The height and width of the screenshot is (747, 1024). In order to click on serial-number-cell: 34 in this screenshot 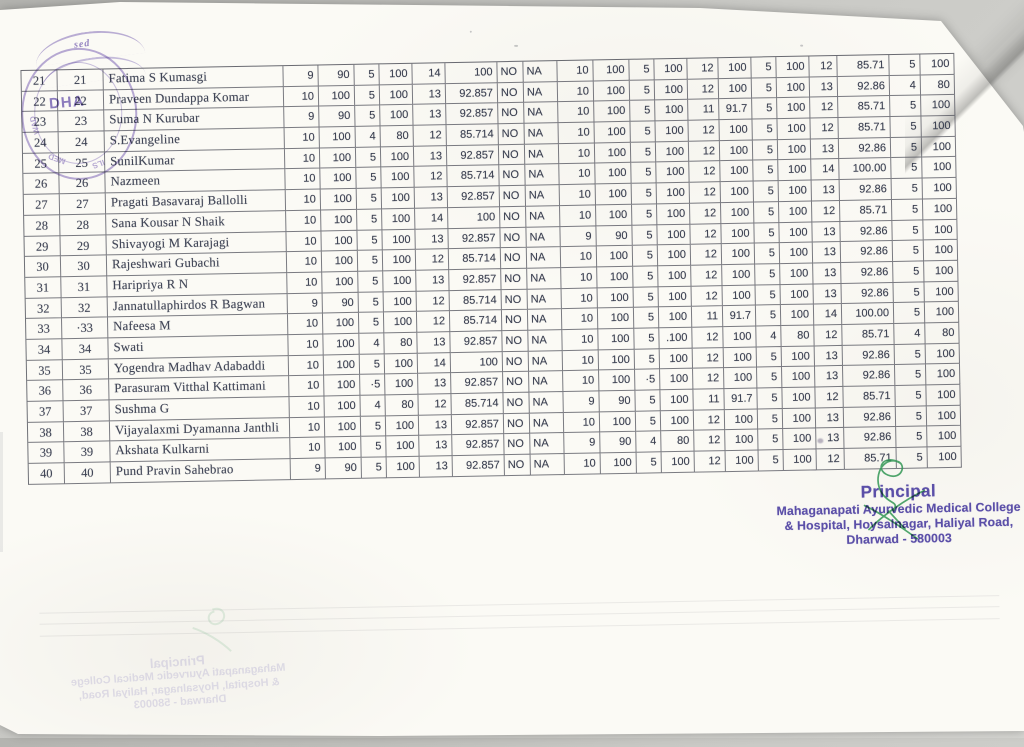, I will do `click(44, 350)`.